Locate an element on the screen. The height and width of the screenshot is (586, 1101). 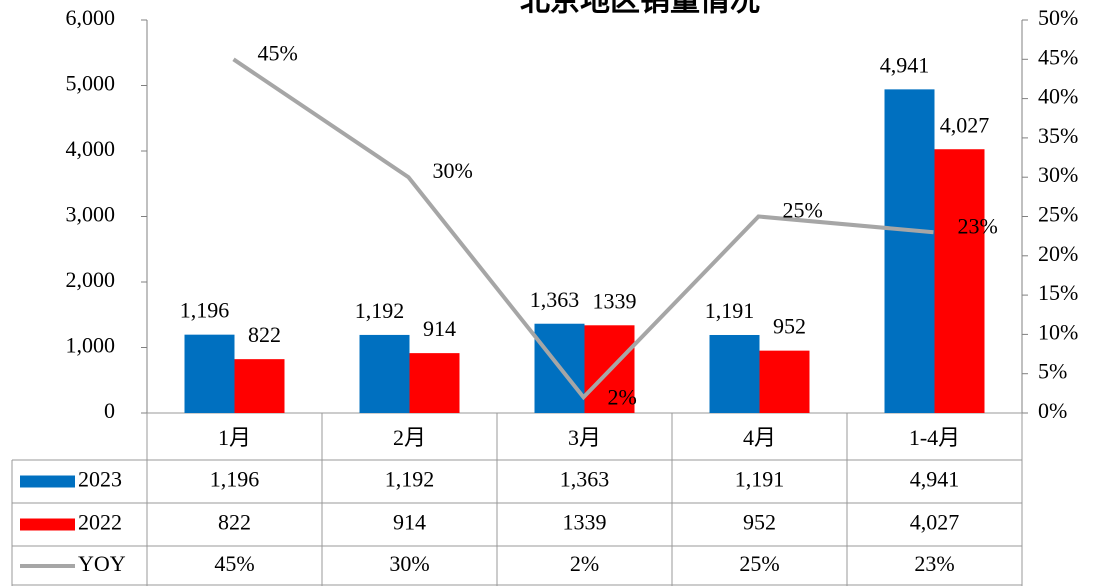
table-cell: 1,191 is located at coordinates (760, 479).